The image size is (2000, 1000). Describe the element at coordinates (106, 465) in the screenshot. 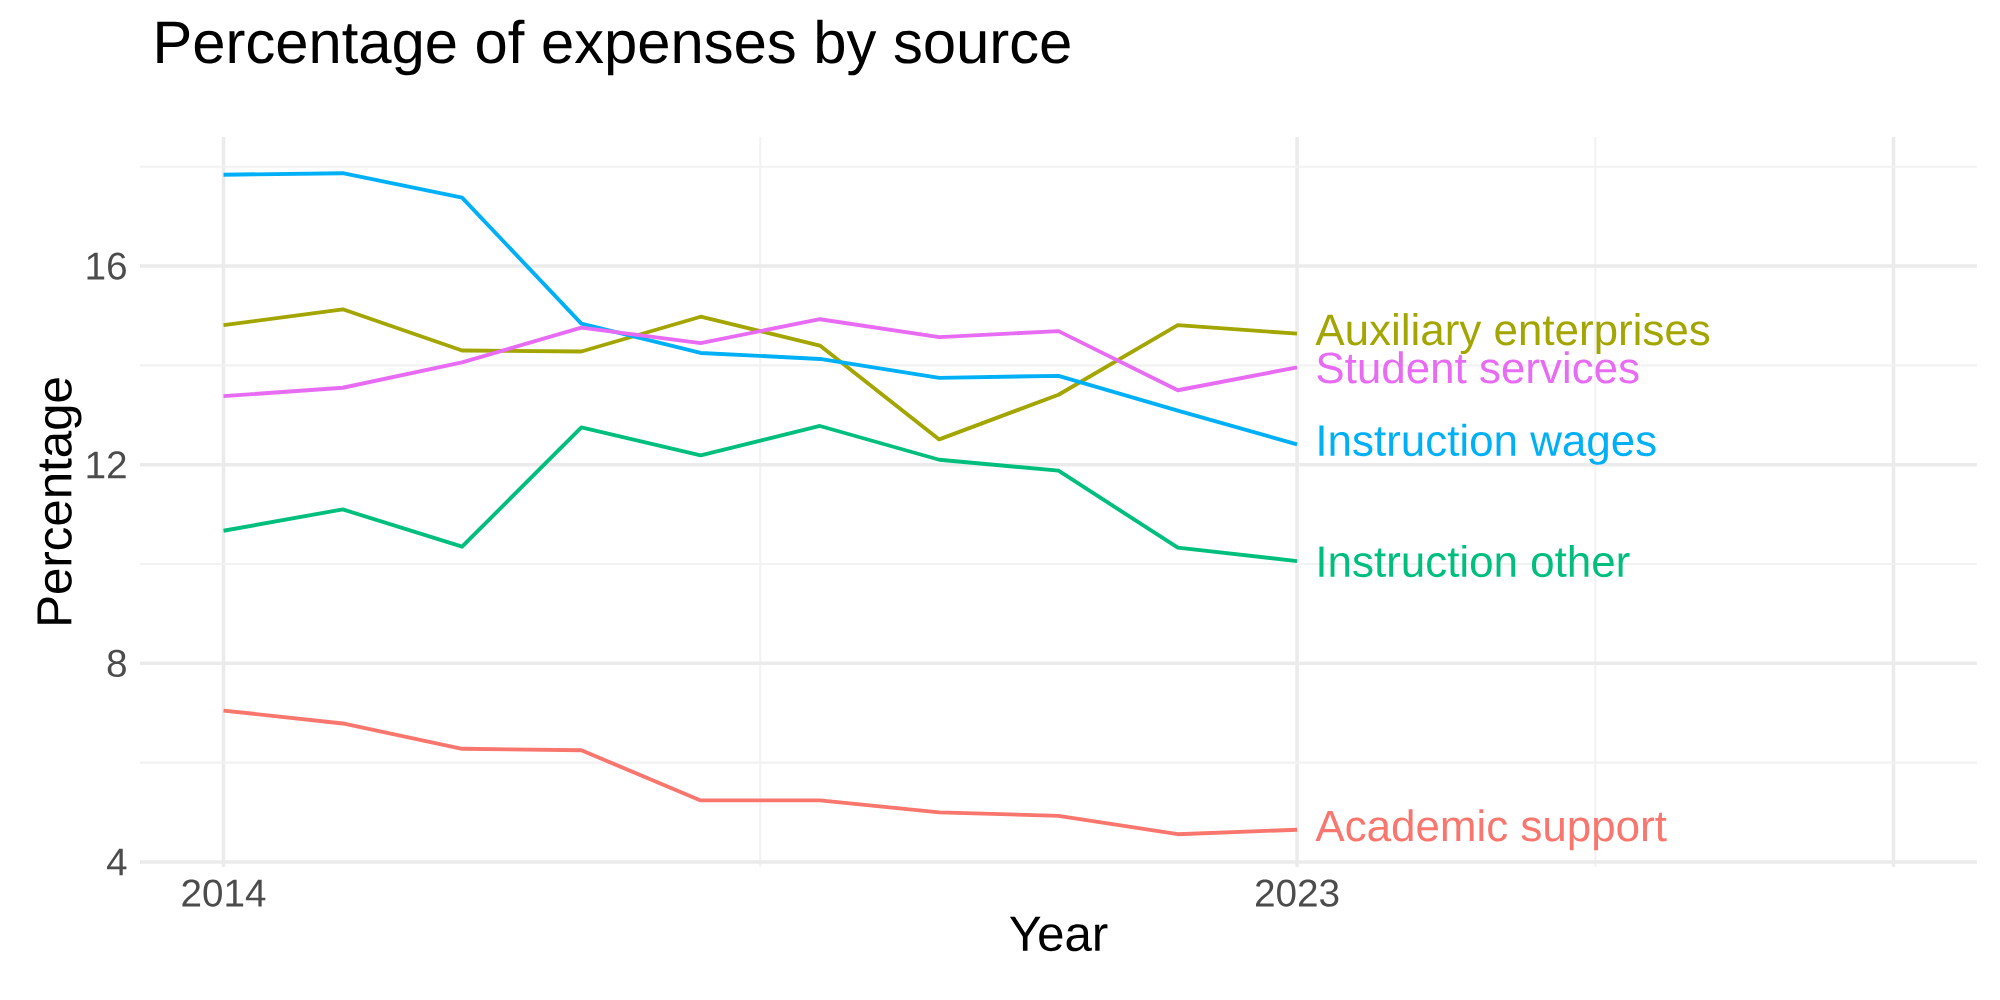

I see `y-tick-label: 12` at that location.